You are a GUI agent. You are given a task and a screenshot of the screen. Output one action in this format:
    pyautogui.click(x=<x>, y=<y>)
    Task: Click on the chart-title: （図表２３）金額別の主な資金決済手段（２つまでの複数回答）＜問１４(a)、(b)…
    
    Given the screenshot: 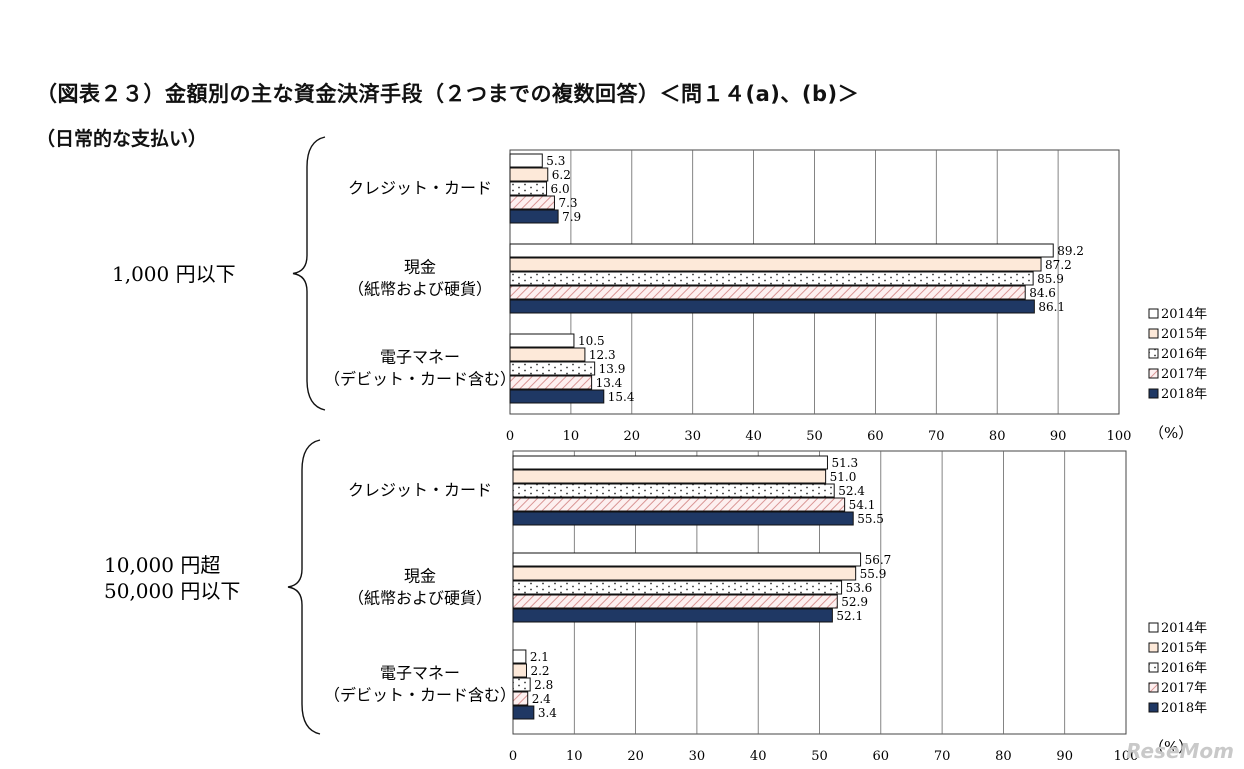 What is the action you would take?
    pyautogui.click(x=448, y=94)
    